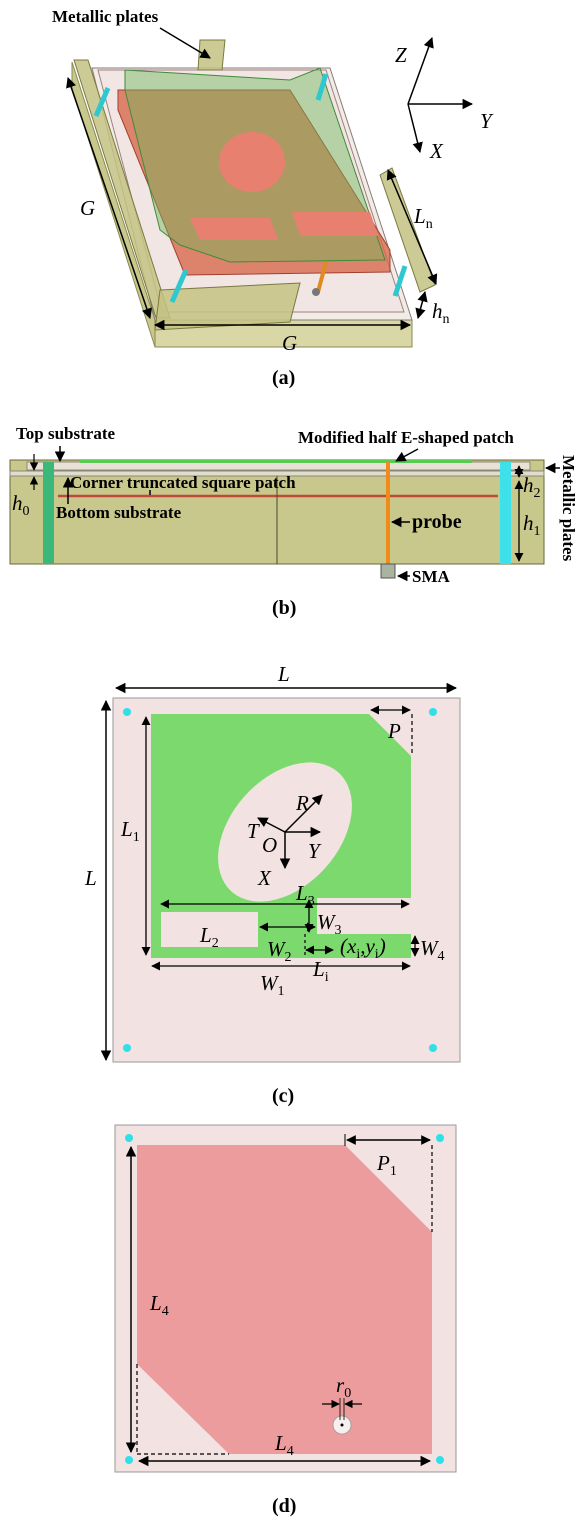 The image size is (579, 1535). I want to click on local-axis-r, so click(303, 813).